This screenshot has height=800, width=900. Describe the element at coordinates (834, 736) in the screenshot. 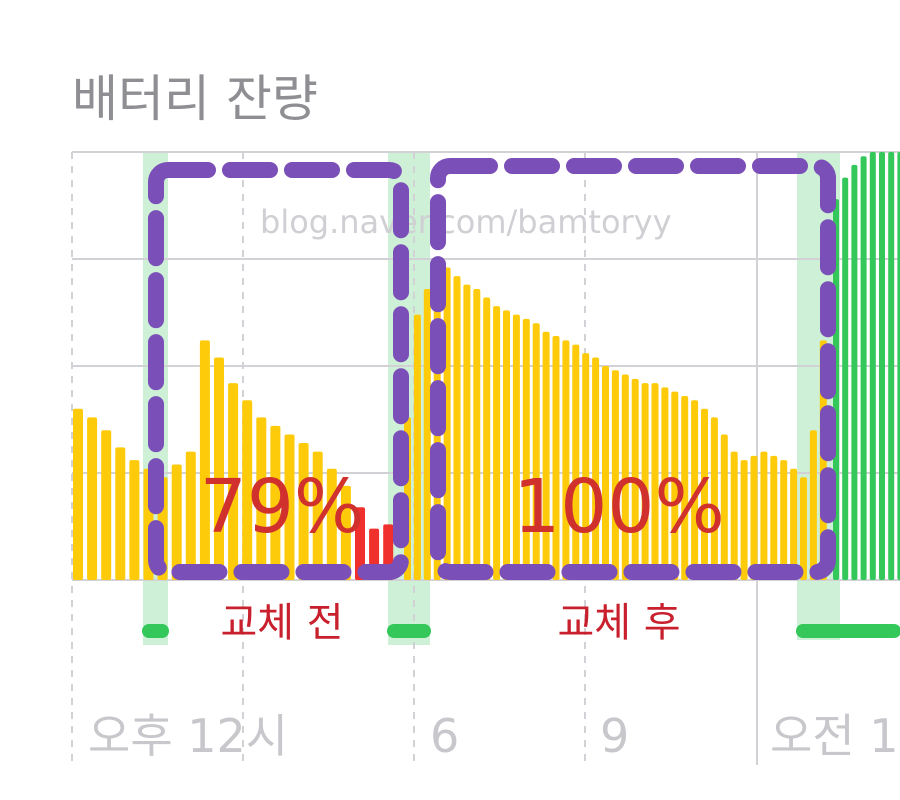

I see `x-tick-label: 오전 1` at that location.